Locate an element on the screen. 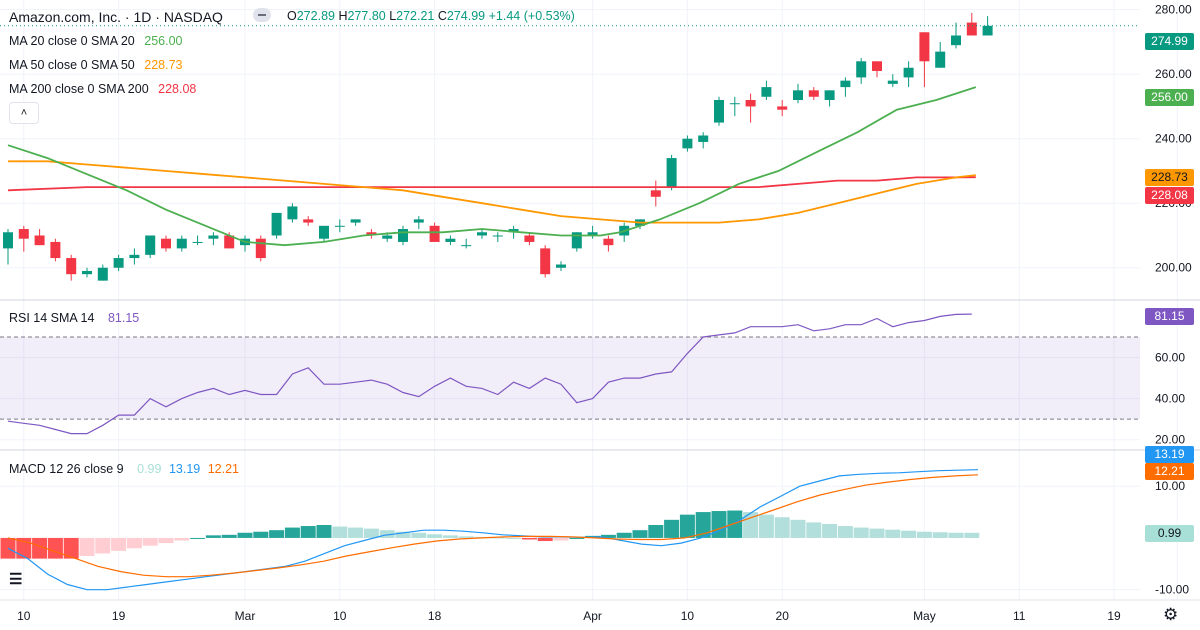 Image resolution: width=1200 pixels, height=630 pixels. price-tick-label: 200.00 is located at coordinates (1173, 268).